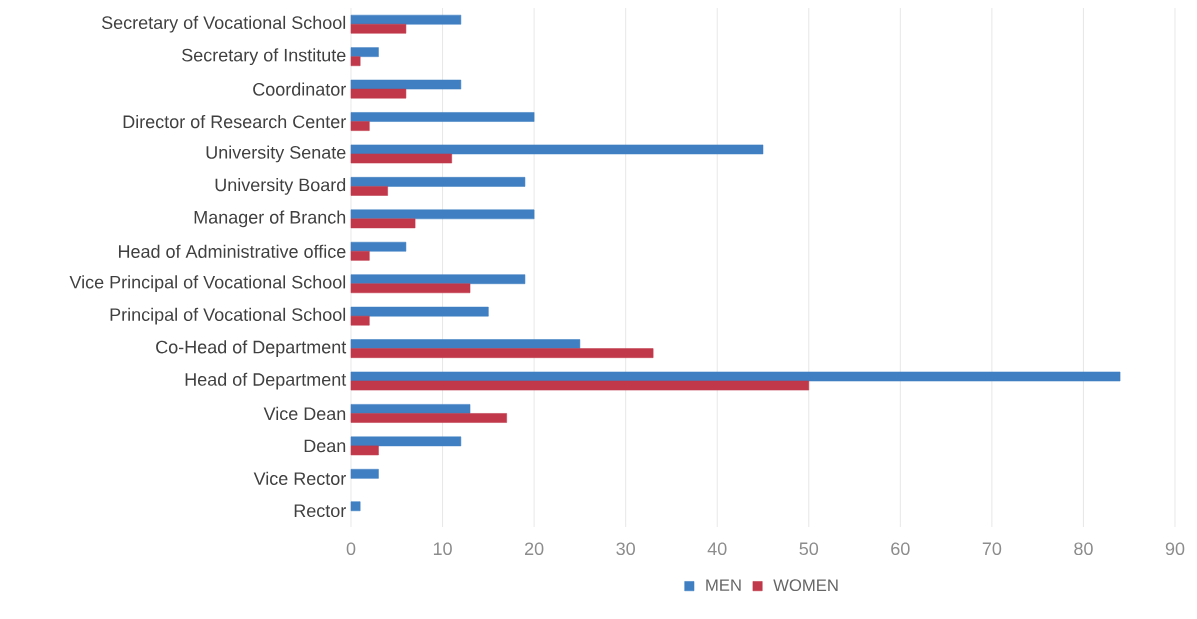 This screenshot has width=1197, height=619. Describe the element at coordinates (723, 585) in the screenshot. I see `legend-label: MEN` at that location.